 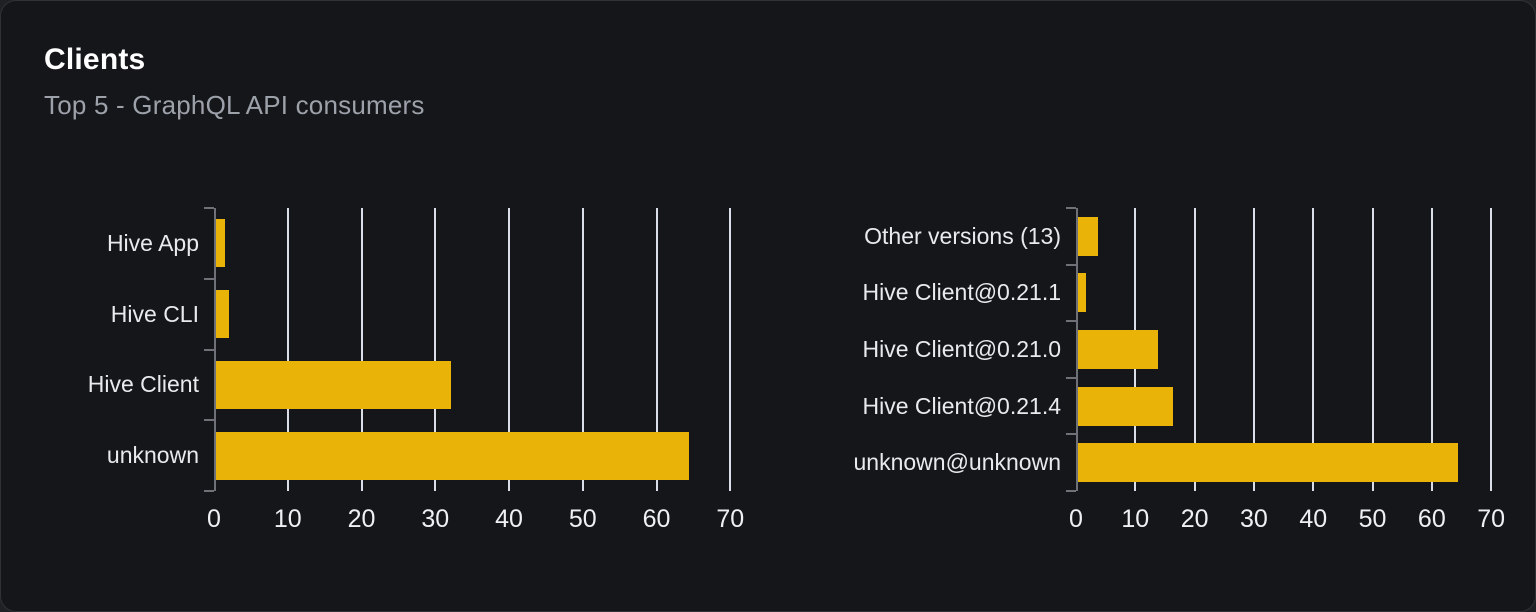 I want to click on category-label: Hive Client, so click(x=143, y=384).